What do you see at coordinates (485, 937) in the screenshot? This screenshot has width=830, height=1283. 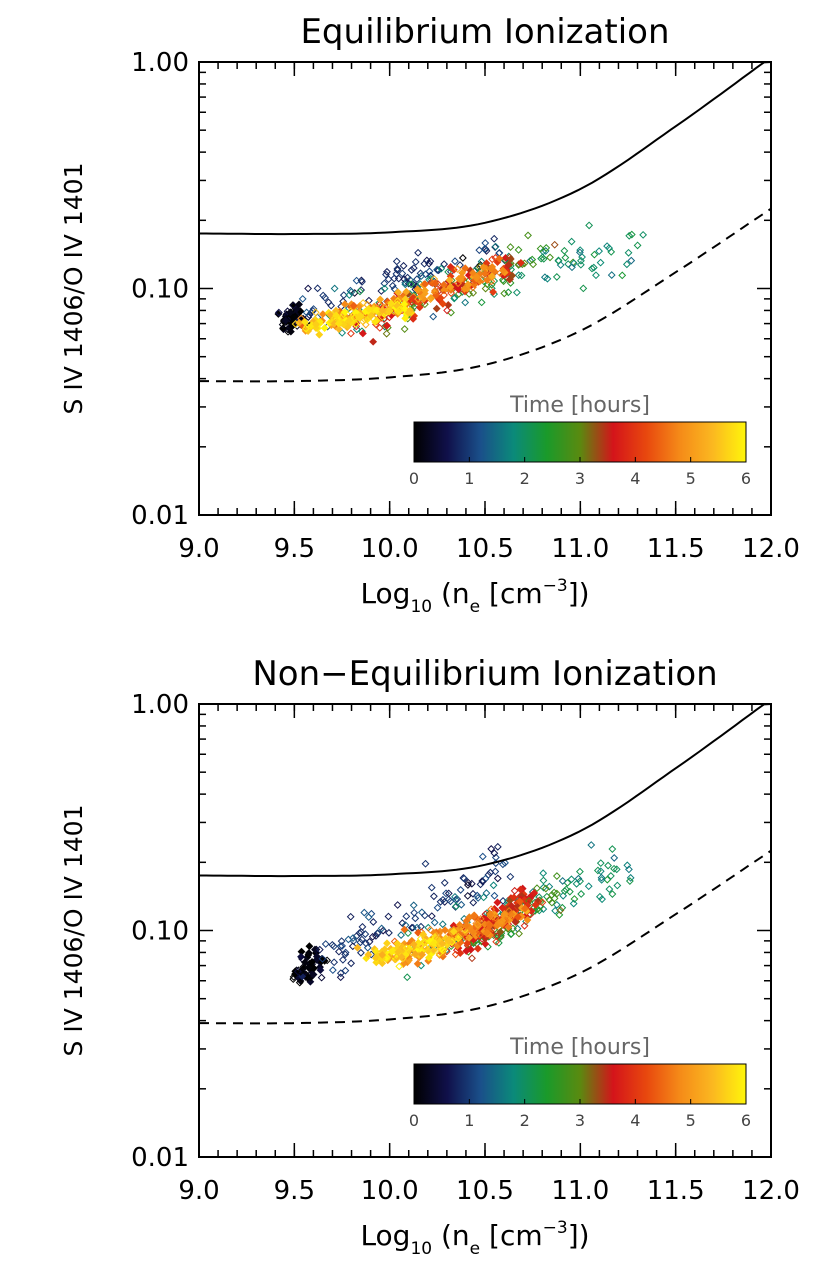 I see `dashed-curve` at bounding box center [485, 937].